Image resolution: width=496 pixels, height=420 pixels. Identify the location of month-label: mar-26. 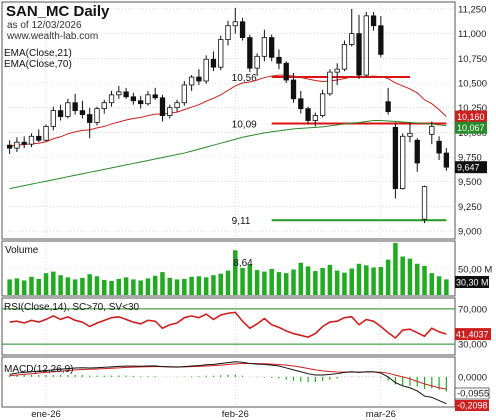
(381, 414).